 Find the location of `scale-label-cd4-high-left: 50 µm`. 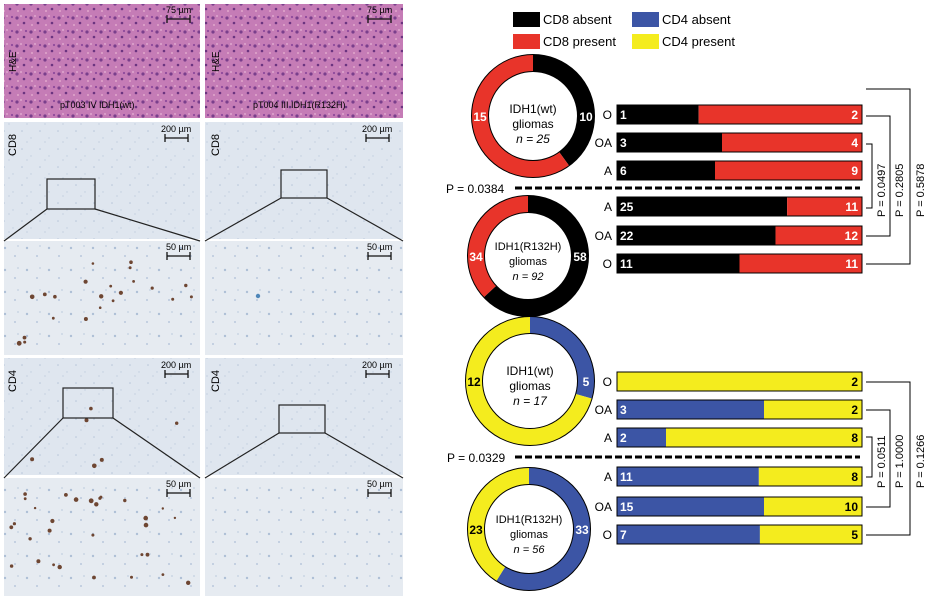

scale-label-cd4-high-left: 50 µm is located at coordinates (178, 484).